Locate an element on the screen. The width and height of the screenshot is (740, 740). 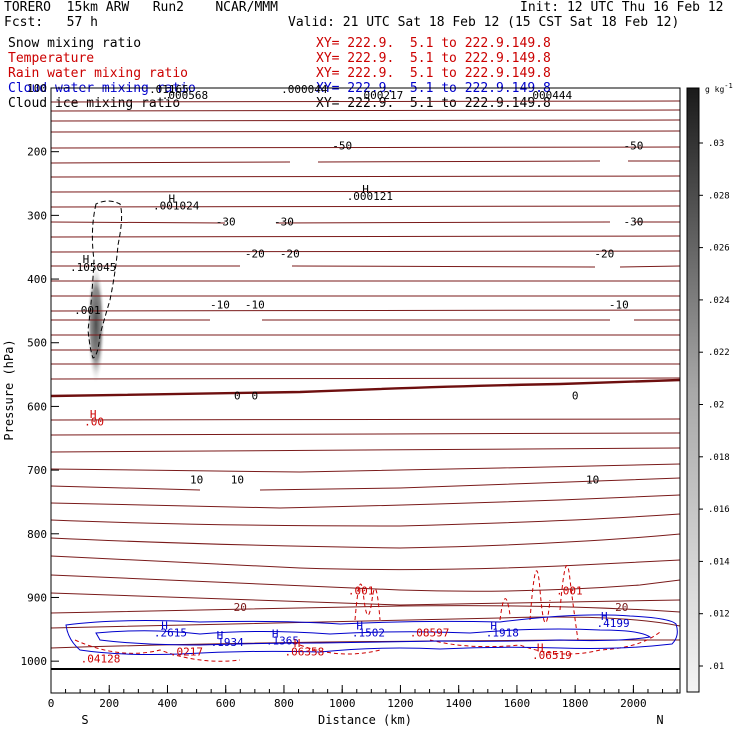
colorbar-tick-label: .028 is located at coordinates (719, 196).